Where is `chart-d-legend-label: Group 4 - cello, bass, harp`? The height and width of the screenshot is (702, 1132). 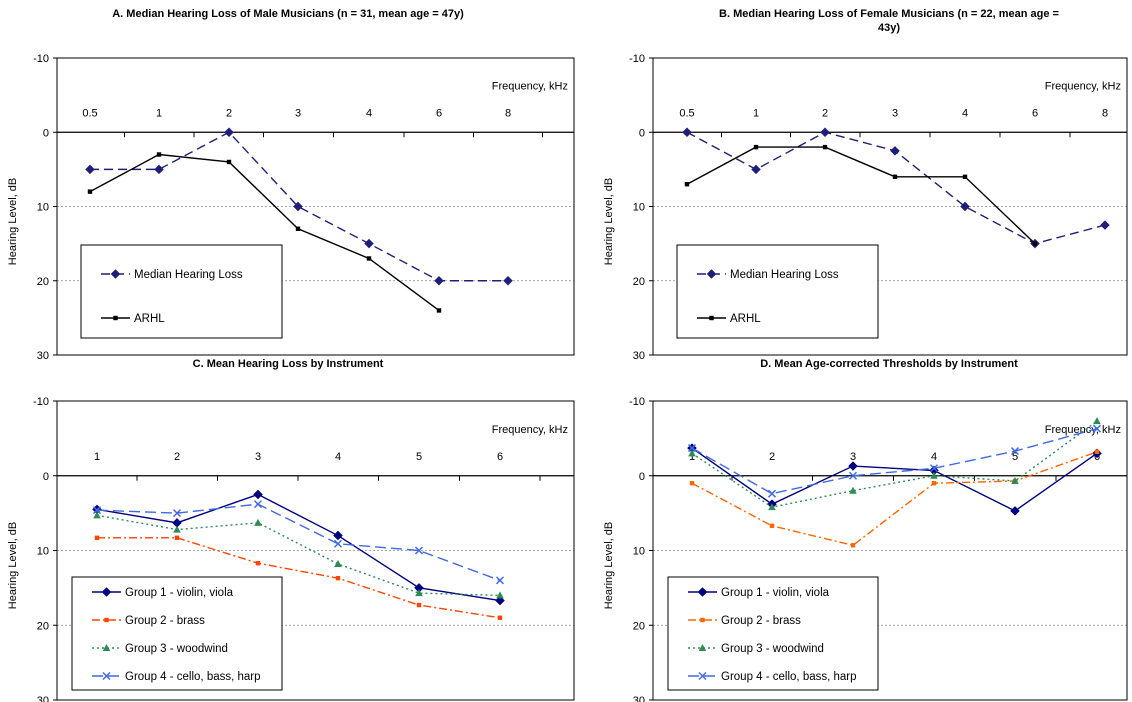
chart-d-legend-label: Group 4 - cello, bass, harp is located at coordinates (789, 677).